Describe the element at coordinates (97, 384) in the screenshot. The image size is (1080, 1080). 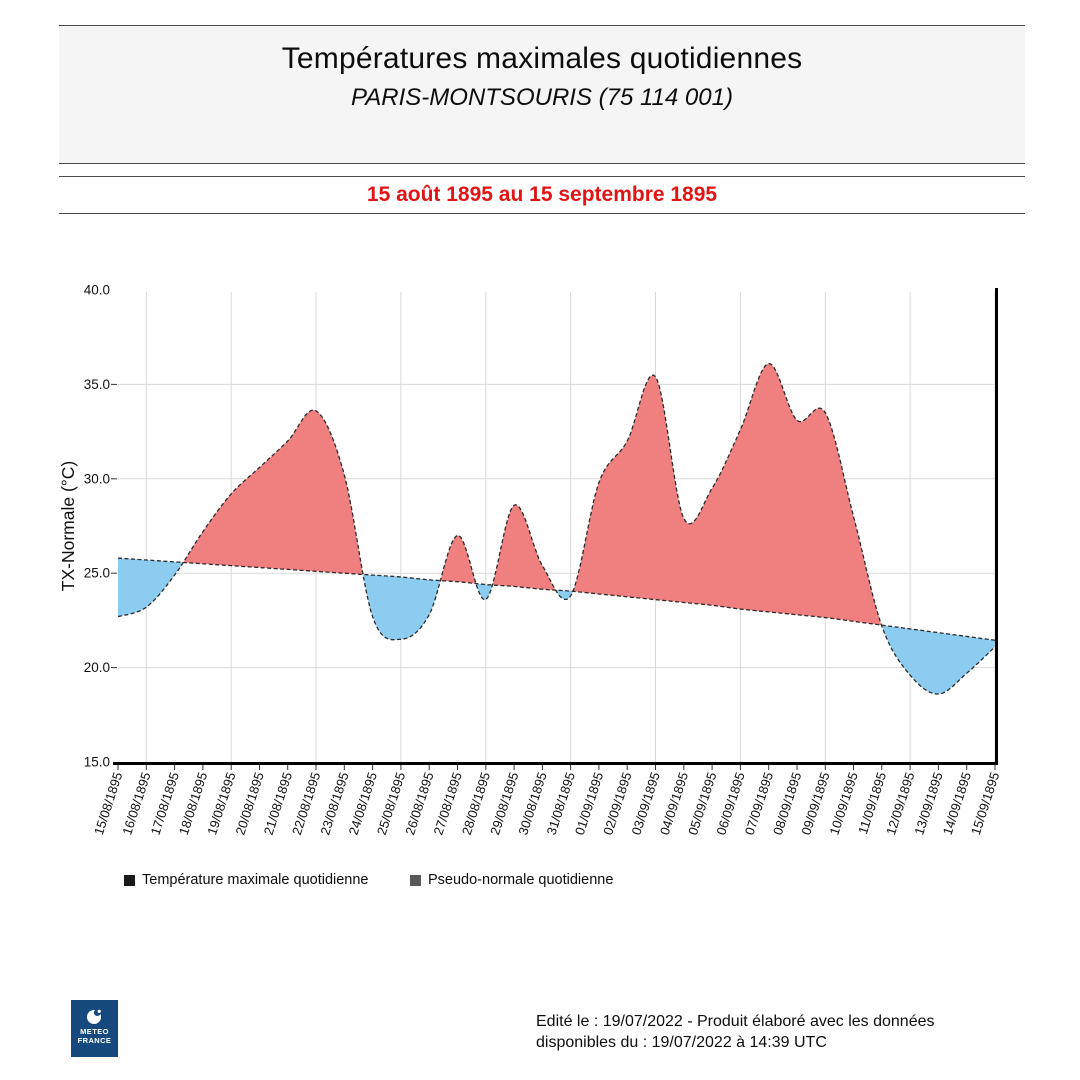
I see `y-tick-label: 35.0` at that location.